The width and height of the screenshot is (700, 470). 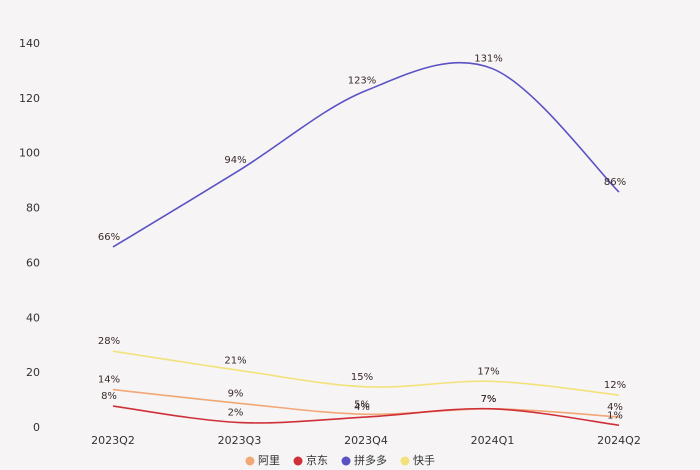 What do you see at coordinates (235, 160) in the screenshot?
I see `value-label: 94%` at bounding box center [235, 160].